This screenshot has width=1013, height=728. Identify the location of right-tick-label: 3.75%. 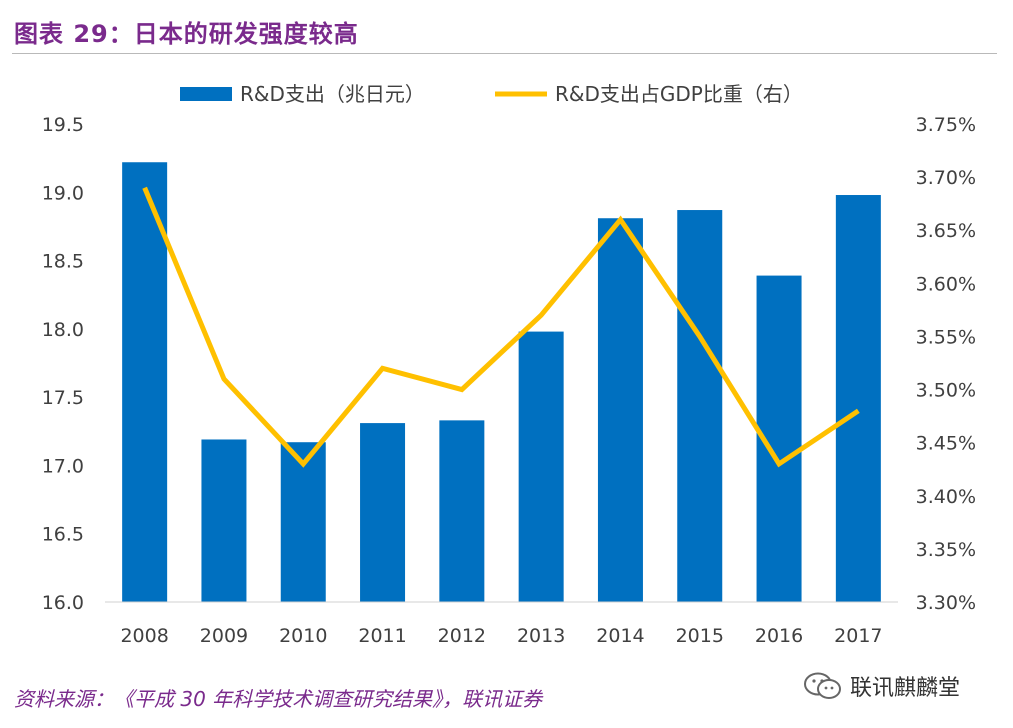
(946, 125).